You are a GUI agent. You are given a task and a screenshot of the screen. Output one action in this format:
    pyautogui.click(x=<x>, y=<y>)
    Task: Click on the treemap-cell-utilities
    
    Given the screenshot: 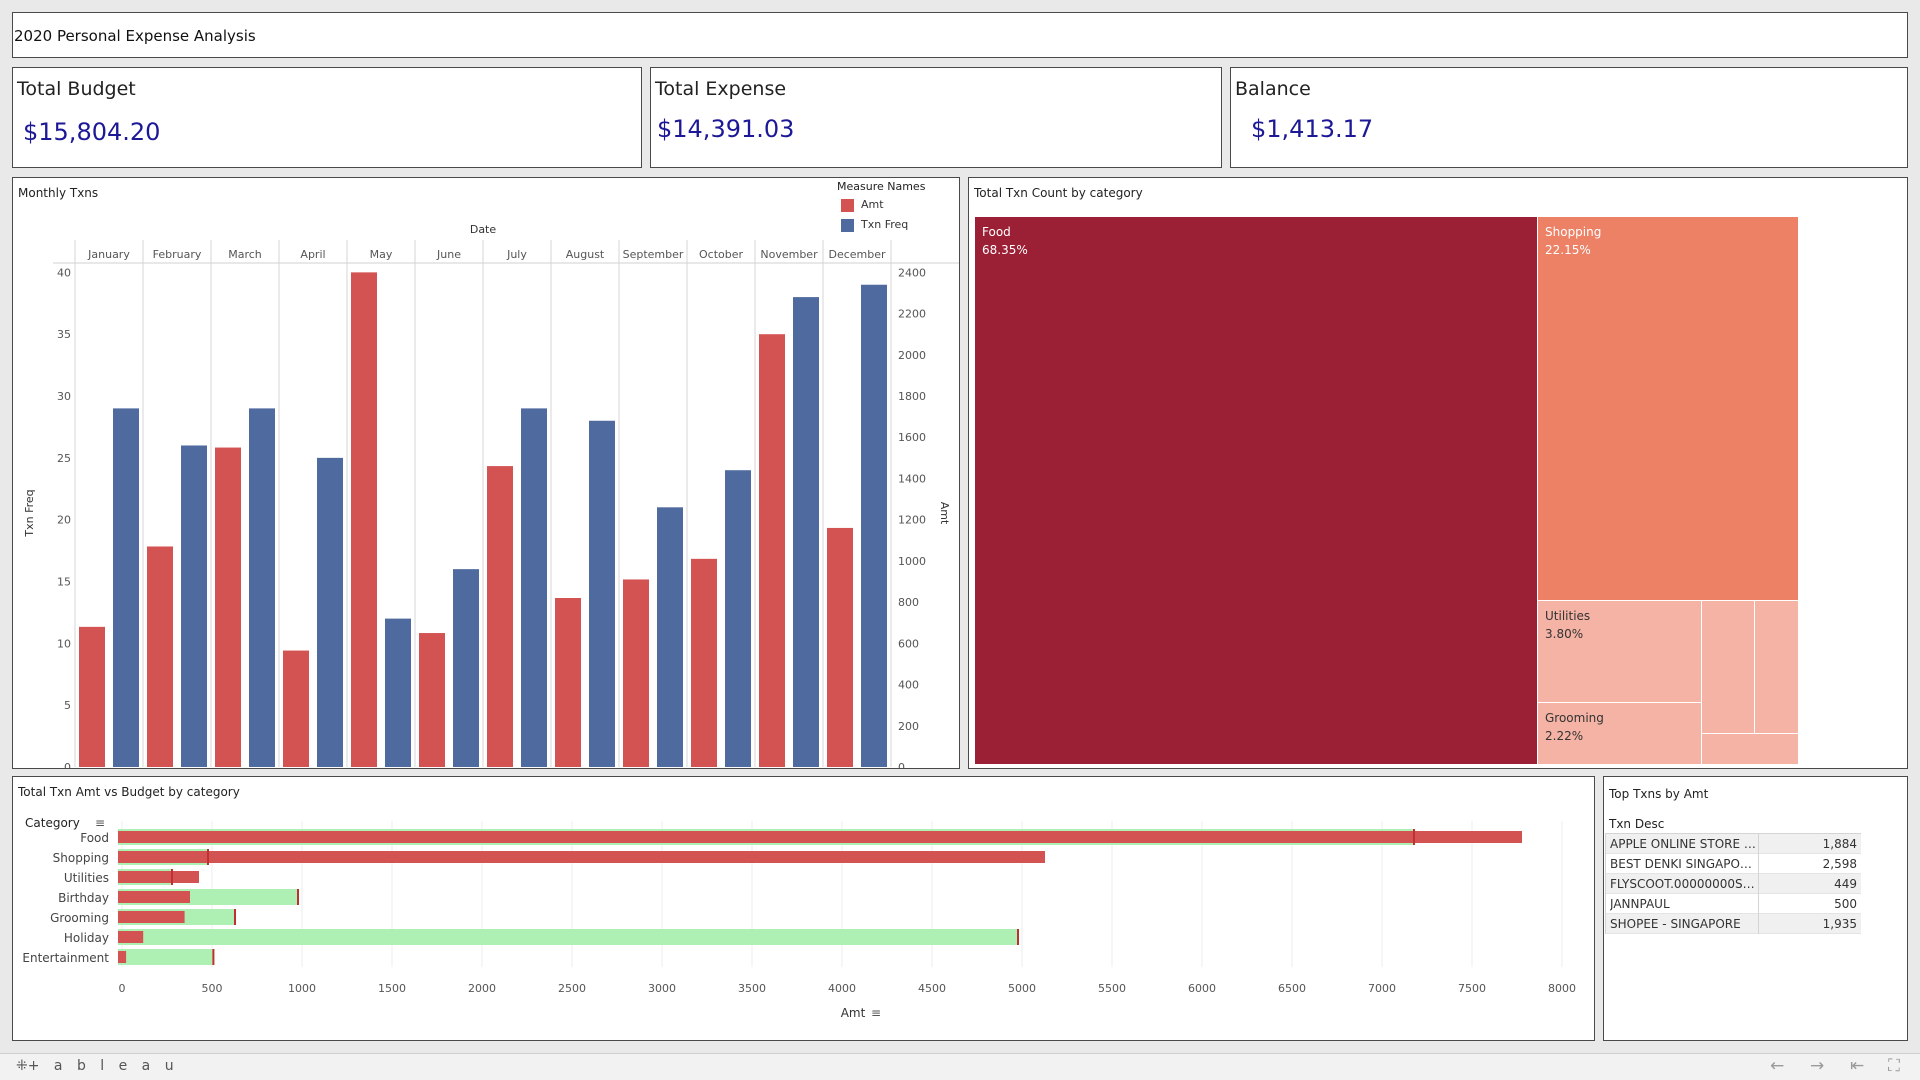 What is the action you would take?
    pyautogui.click(x=1619, y=651)
    